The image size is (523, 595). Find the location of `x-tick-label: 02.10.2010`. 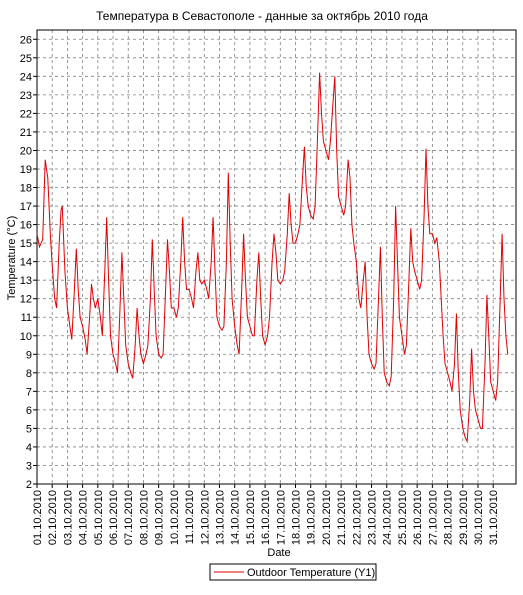

x-tick-label: 02.10.2010 is located at coordinates (53, 517).